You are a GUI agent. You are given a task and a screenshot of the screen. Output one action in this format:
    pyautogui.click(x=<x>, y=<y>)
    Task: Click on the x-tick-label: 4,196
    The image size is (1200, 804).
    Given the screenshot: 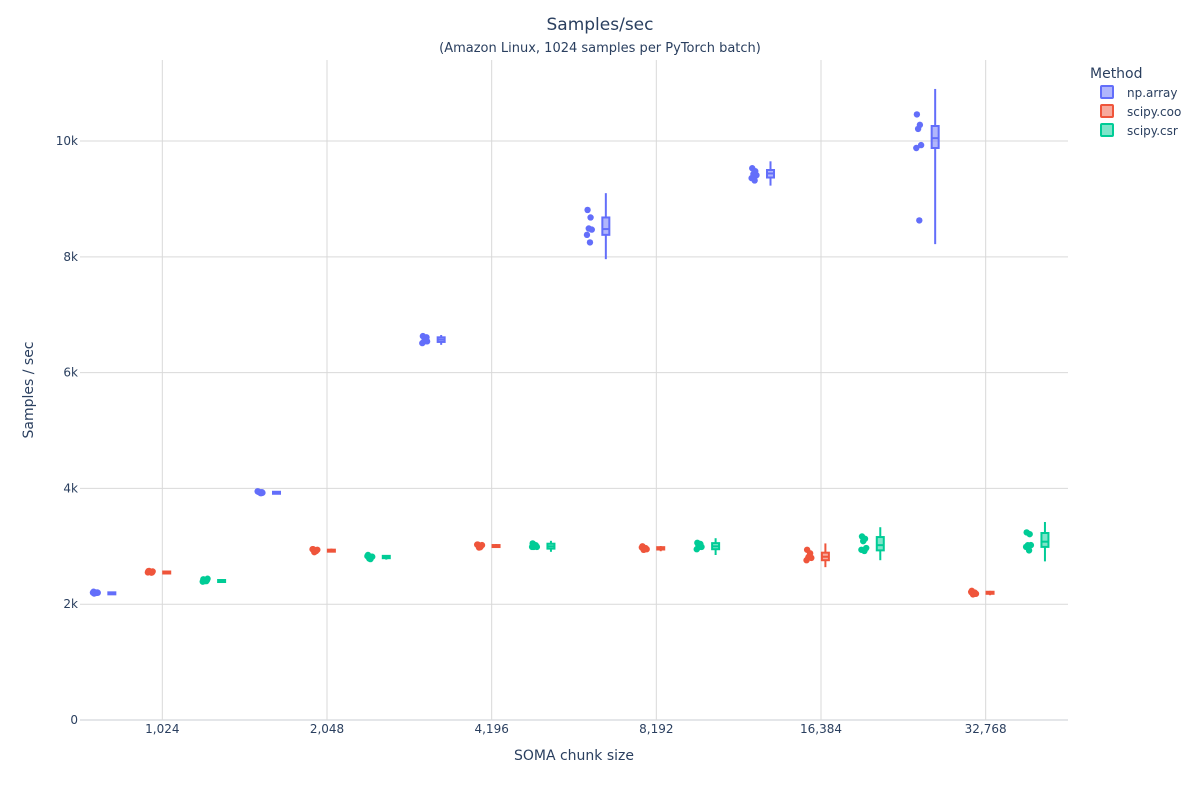 What is the action you would take?
    pyautogui.click(x=491, y=729)
    